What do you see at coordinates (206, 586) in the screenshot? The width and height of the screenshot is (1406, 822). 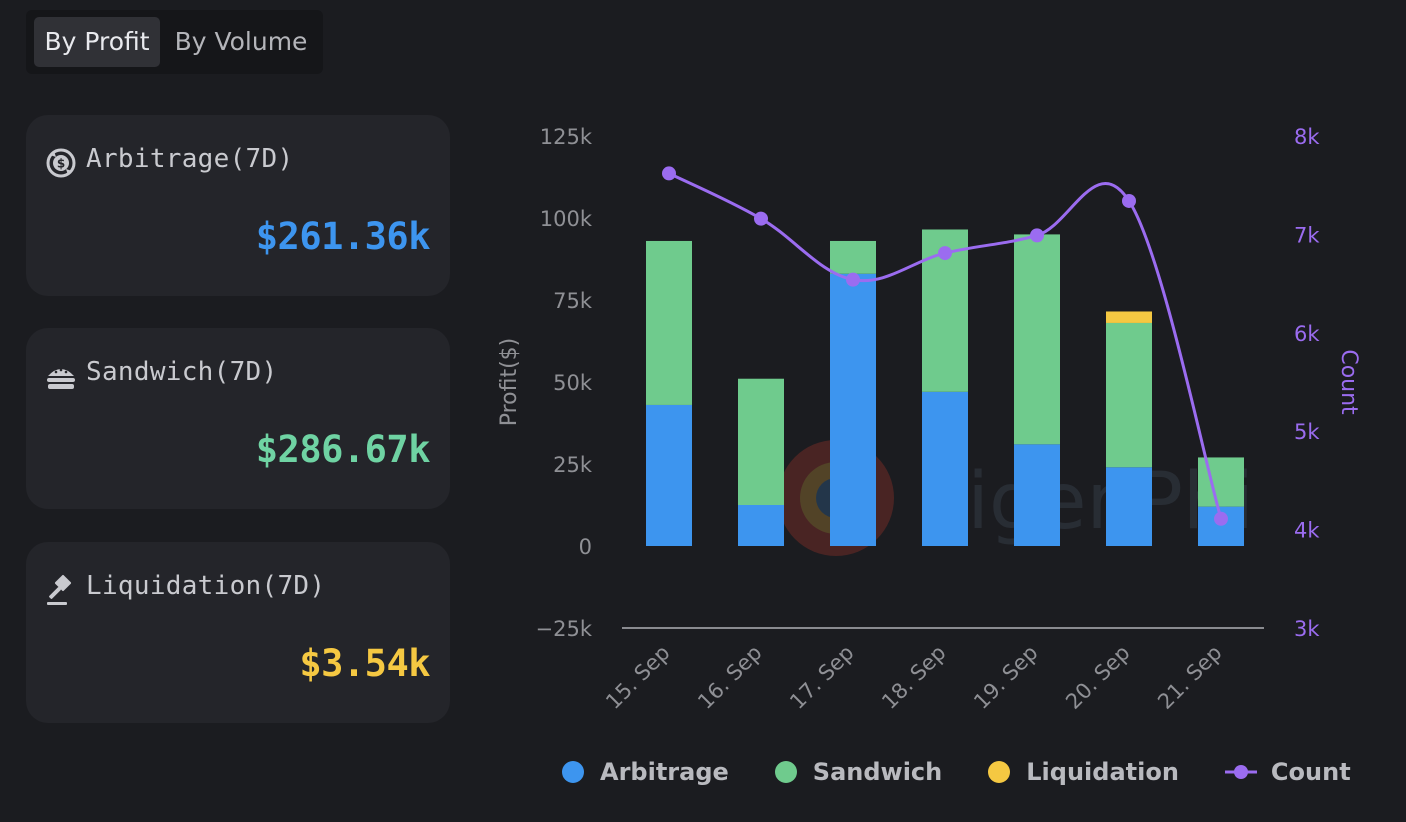 I see `liquidation-label: Liquidation(7D)` at bounding box center [206, 586].